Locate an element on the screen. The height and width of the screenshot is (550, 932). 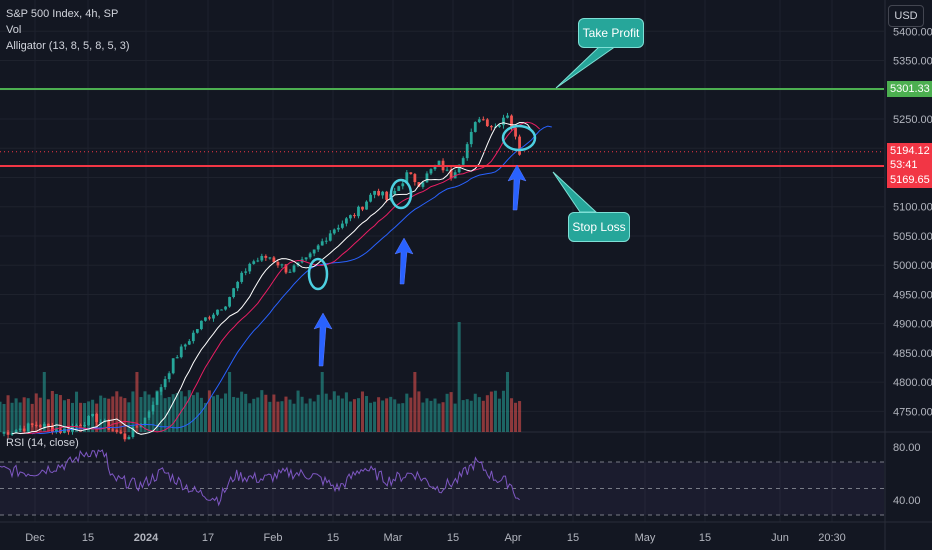
price-axis-label: 5350.00 is located at coordinates (912, 62).